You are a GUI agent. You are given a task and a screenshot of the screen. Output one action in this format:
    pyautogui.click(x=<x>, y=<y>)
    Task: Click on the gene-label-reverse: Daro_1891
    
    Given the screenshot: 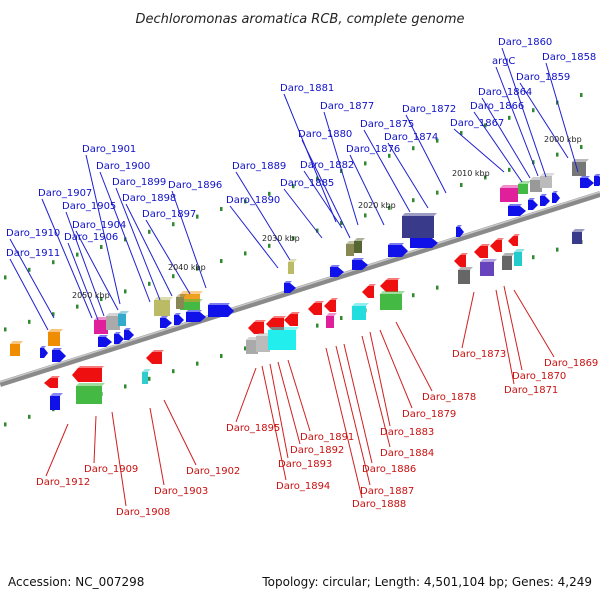 What is the action you would take?
    pyautogui.click(x=327, y=437)
    